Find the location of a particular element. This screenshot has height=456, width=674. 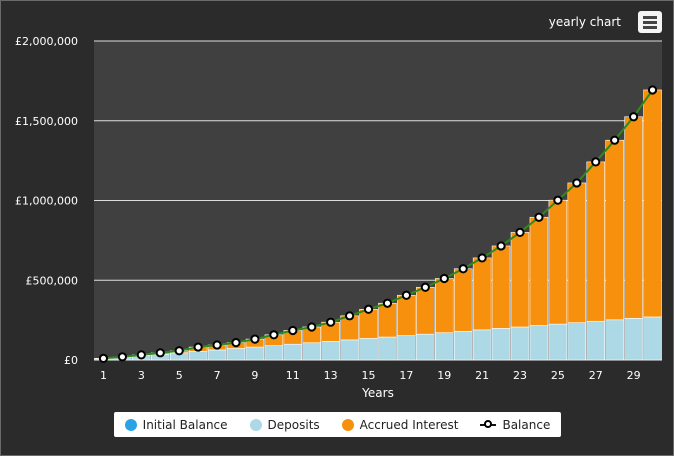

x-tick-label: 7 is located at coordinates (217, 375).